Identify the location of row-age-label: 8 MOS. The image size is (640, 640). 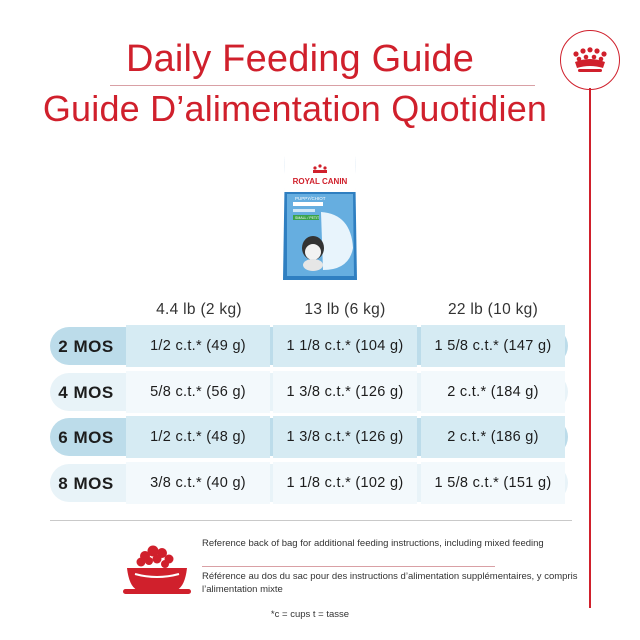
(86, 483).